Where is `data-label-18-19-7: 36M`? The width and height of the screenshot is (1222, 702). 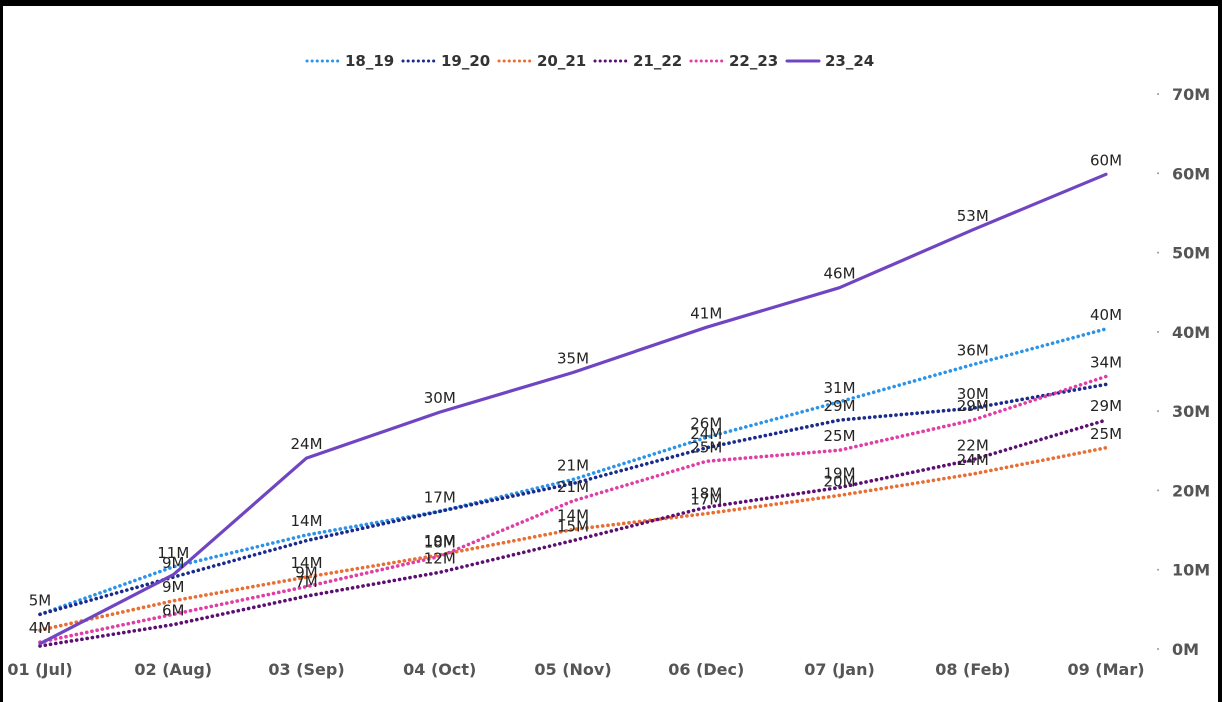 data-label-18-19-7: 36M is located at coordinates (973, 351).